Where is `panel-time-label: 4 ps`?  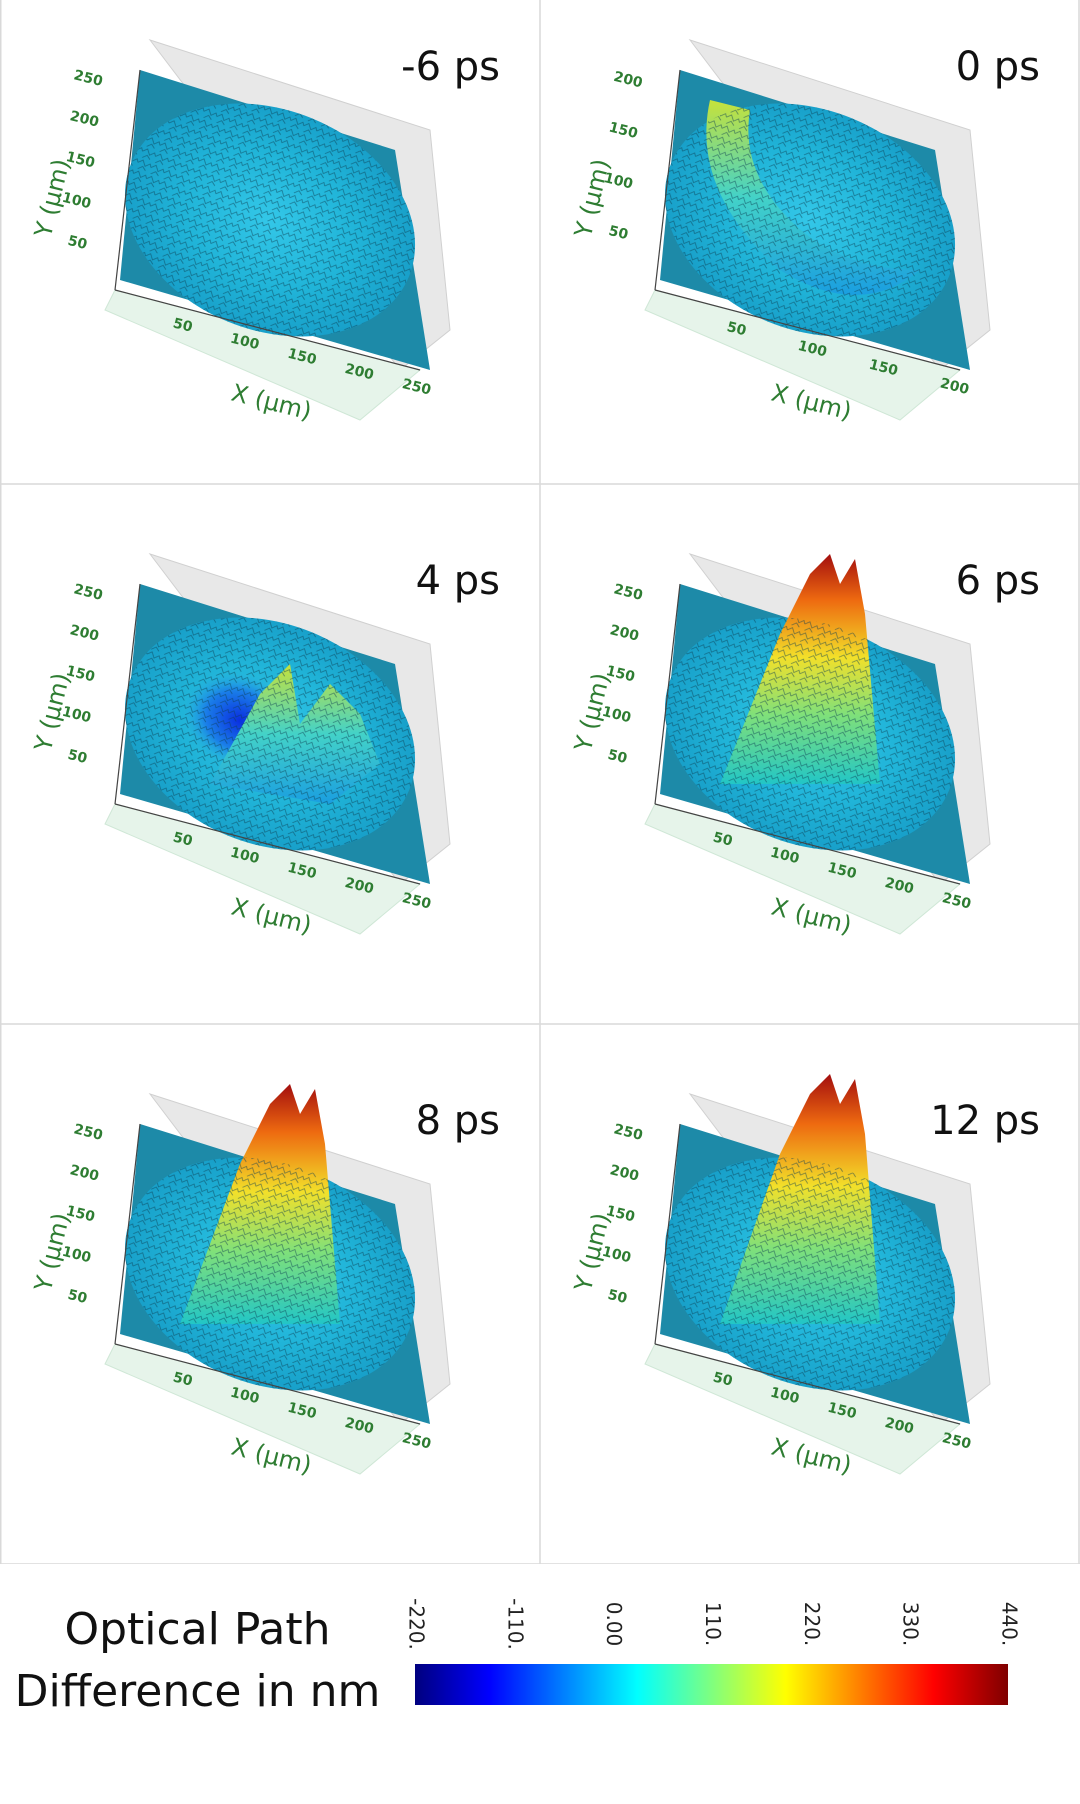 panel-time-label: 4 ps is located at coordinates (458, 581).